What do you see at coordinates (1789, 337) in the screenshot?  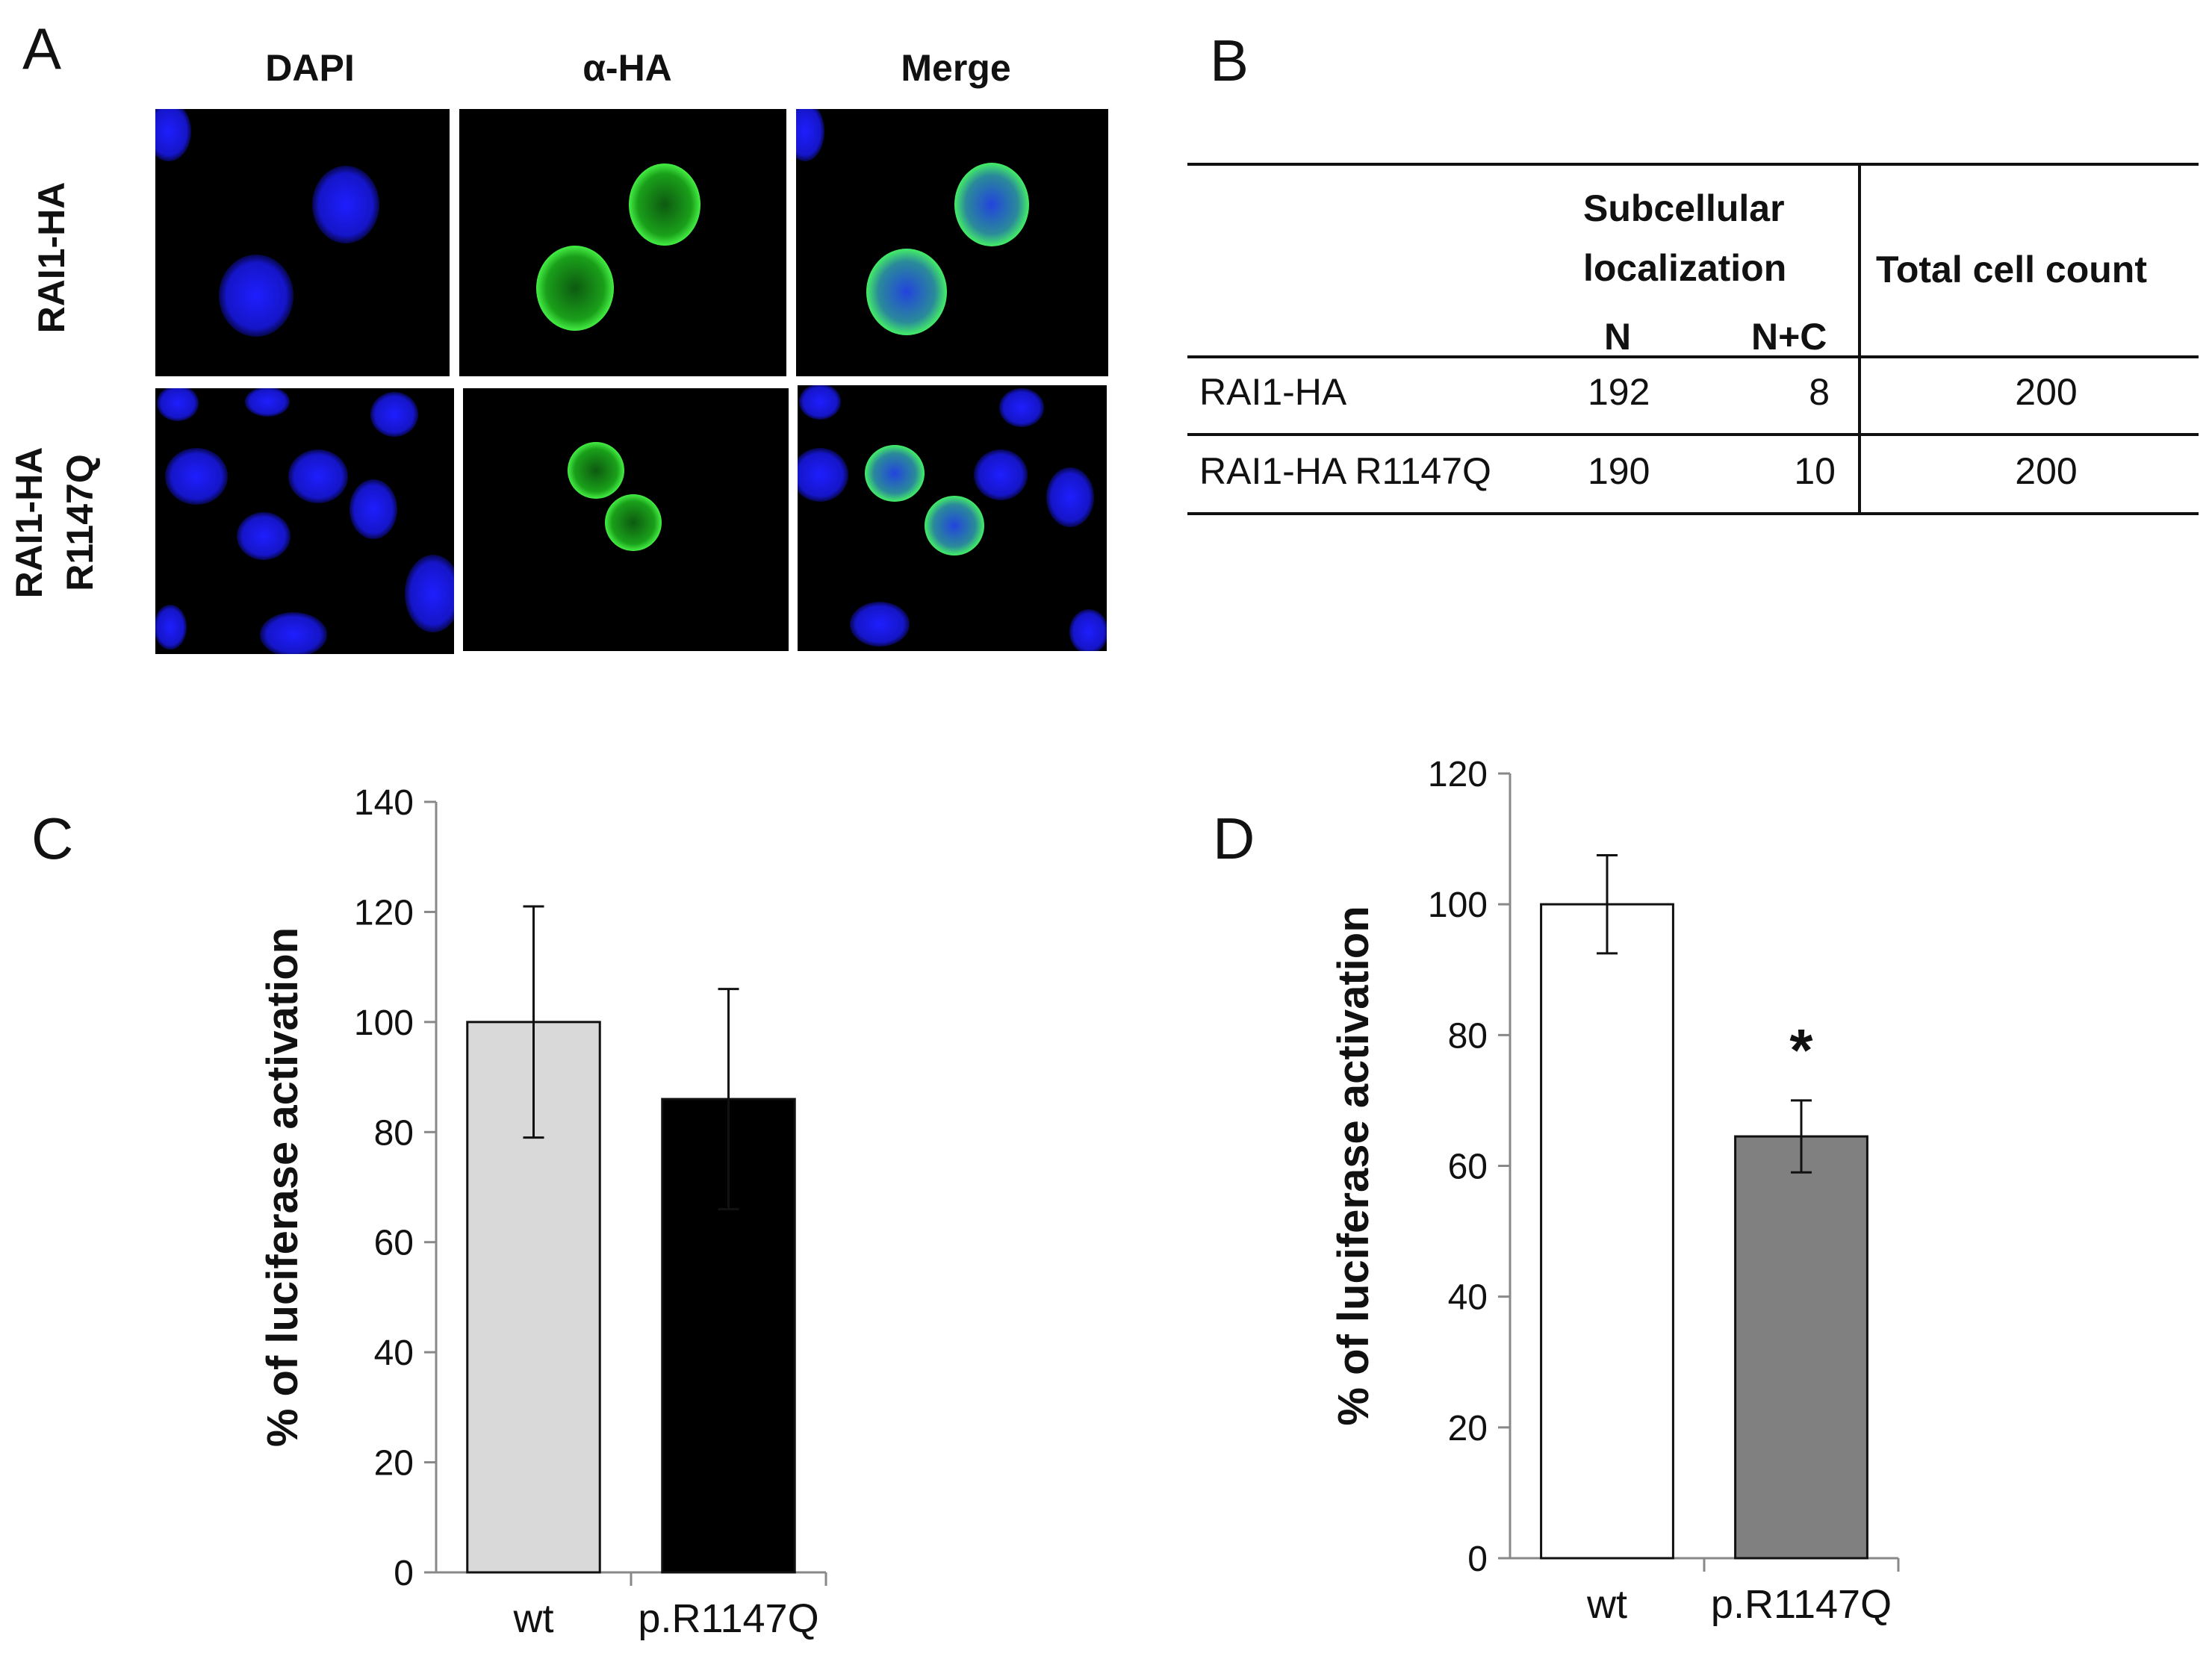 I see `table-subheader-nc: N+C` at bounding box center [1789, 337].